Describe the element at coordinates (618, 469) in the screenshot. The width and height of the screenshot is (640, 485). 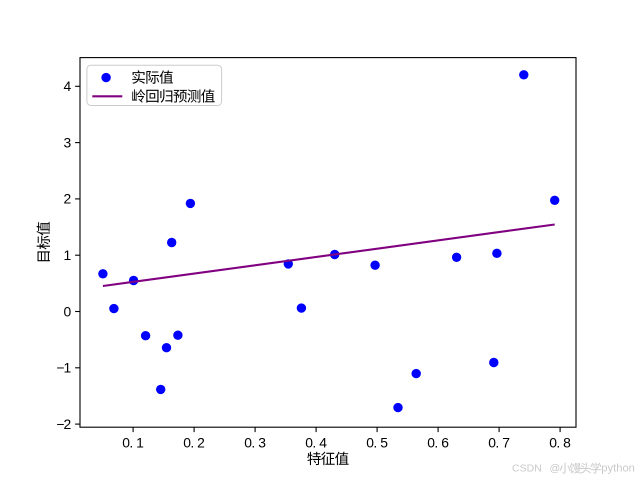
I see `svg-text: python` at that location.